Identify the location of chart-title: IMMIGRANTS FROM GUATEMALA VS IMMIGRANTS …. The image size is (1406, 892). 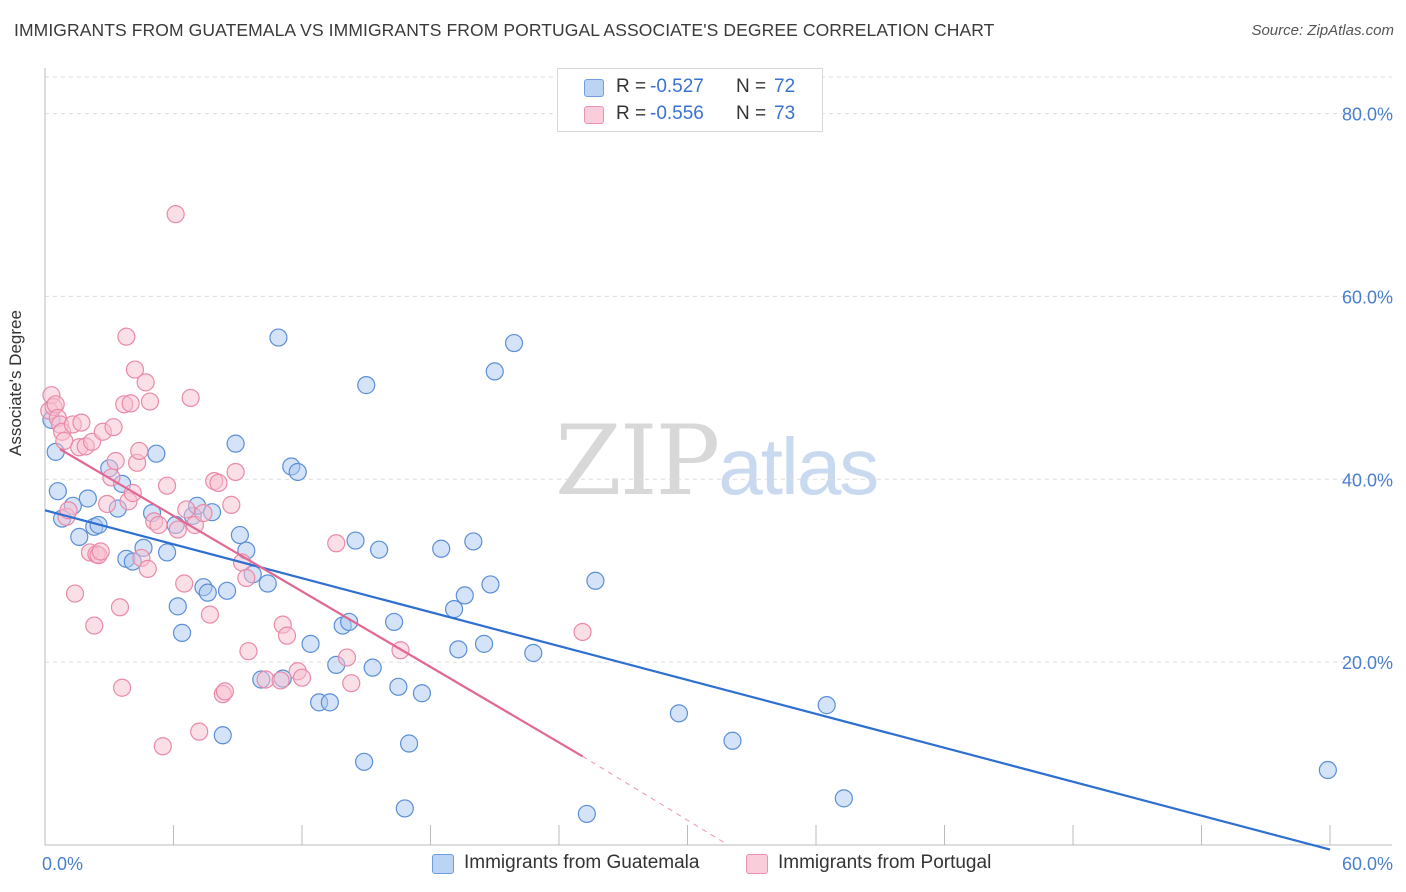
(504, 30).